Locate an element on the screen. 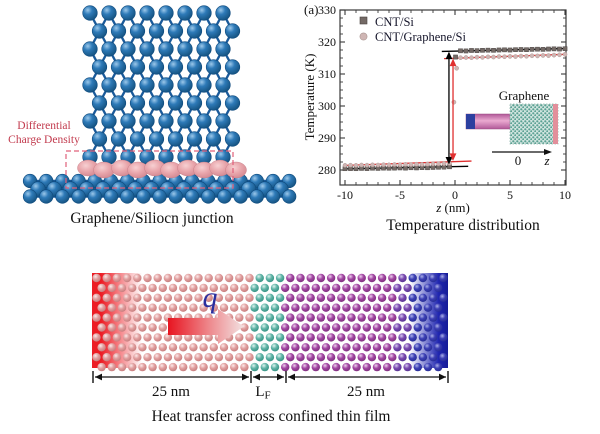 The height and width of the screenshot is (434, 600). junction-caption: Graphene/Siliocn junction is located at coordinates (151, 218).